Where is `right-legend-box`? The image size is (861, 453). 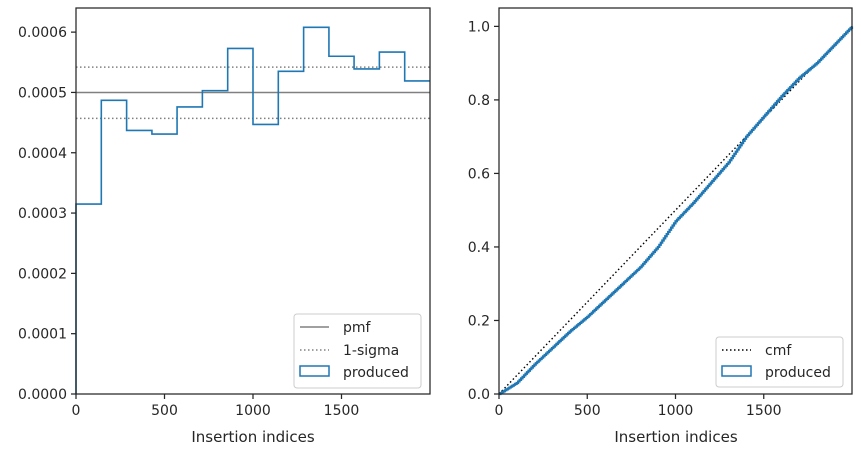
right-legend-box is located at coordinates (779, 362).